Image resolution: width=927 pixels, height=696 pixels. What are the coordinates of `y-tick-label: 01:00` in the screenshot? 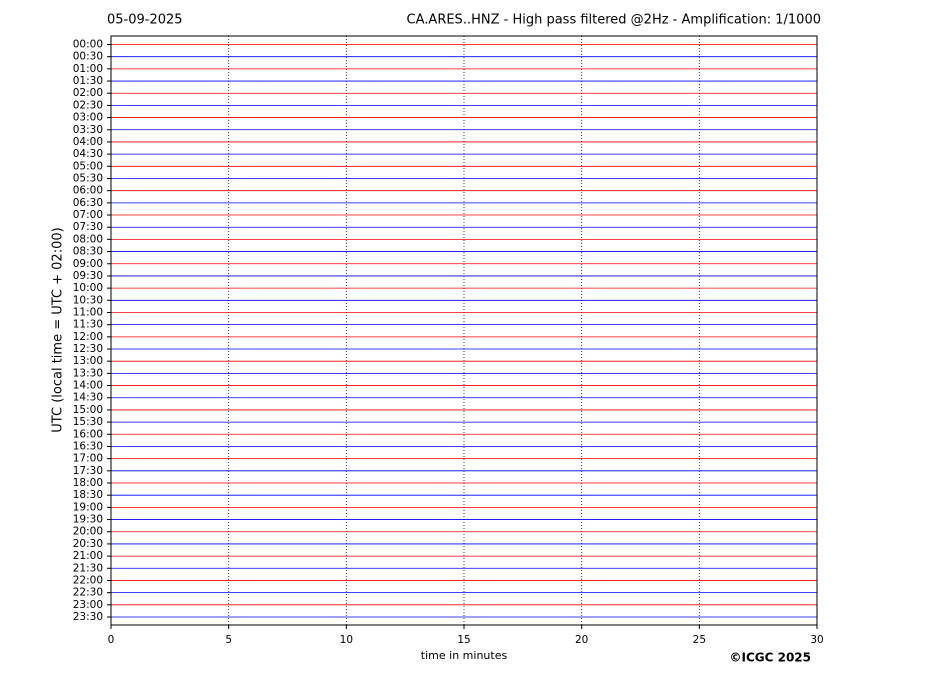 It's located at (88, 69).